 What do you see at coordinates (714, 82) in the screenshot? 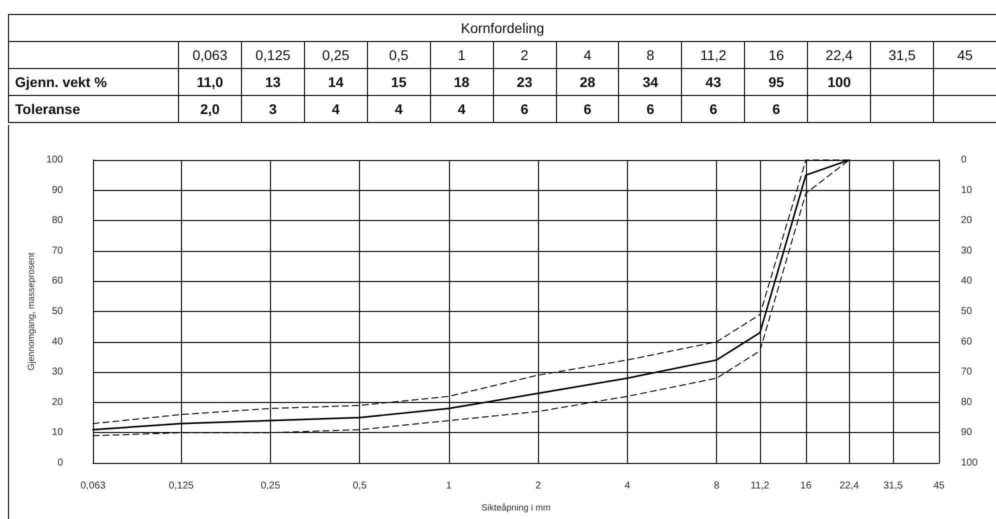
I see `text: 43` at bounding box center [714, 82].